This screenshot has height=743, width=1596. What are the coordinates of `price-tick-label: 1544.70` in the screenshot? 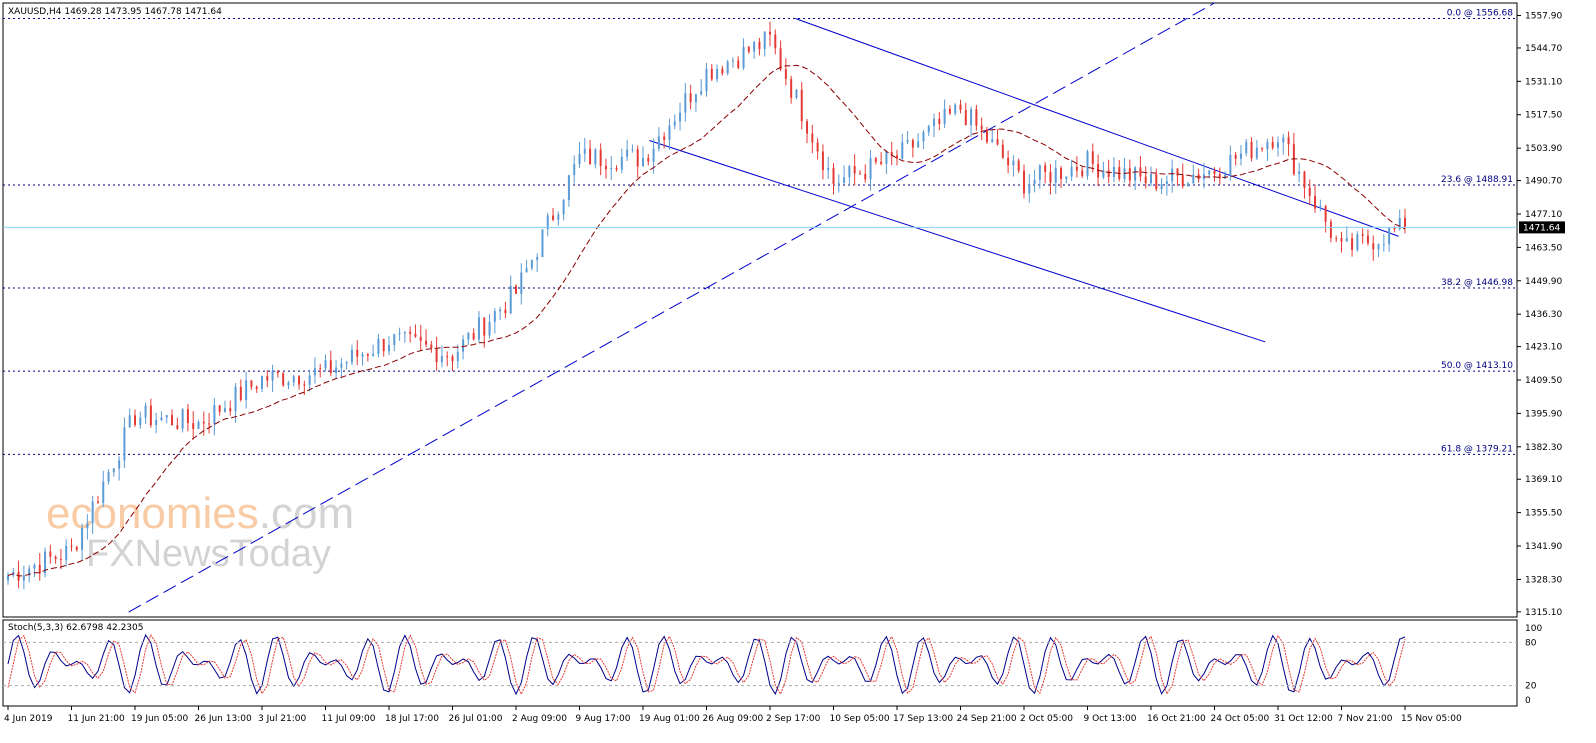 It's located at (1543, 49).